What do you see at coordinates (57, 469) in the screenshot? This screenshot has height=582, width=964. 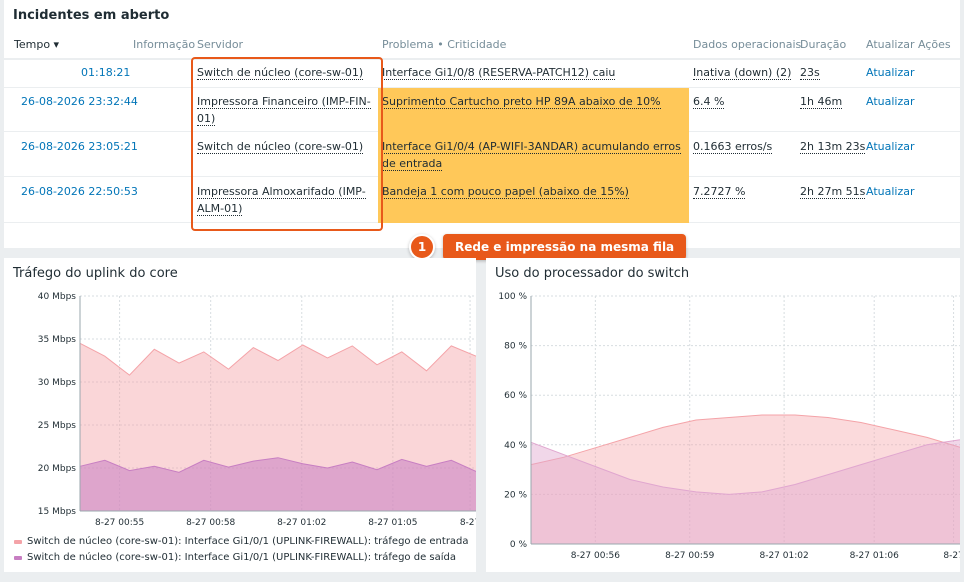 I see `y-tick-label: 20 Mbps` at bounding box center [57, 469].